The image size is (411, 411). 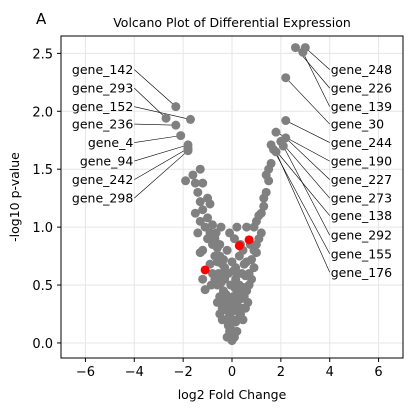 What do you see at coordinates (106, 161) in the screenshot?
I see `gene-label: gene_94` at bounding box center [106, 161].